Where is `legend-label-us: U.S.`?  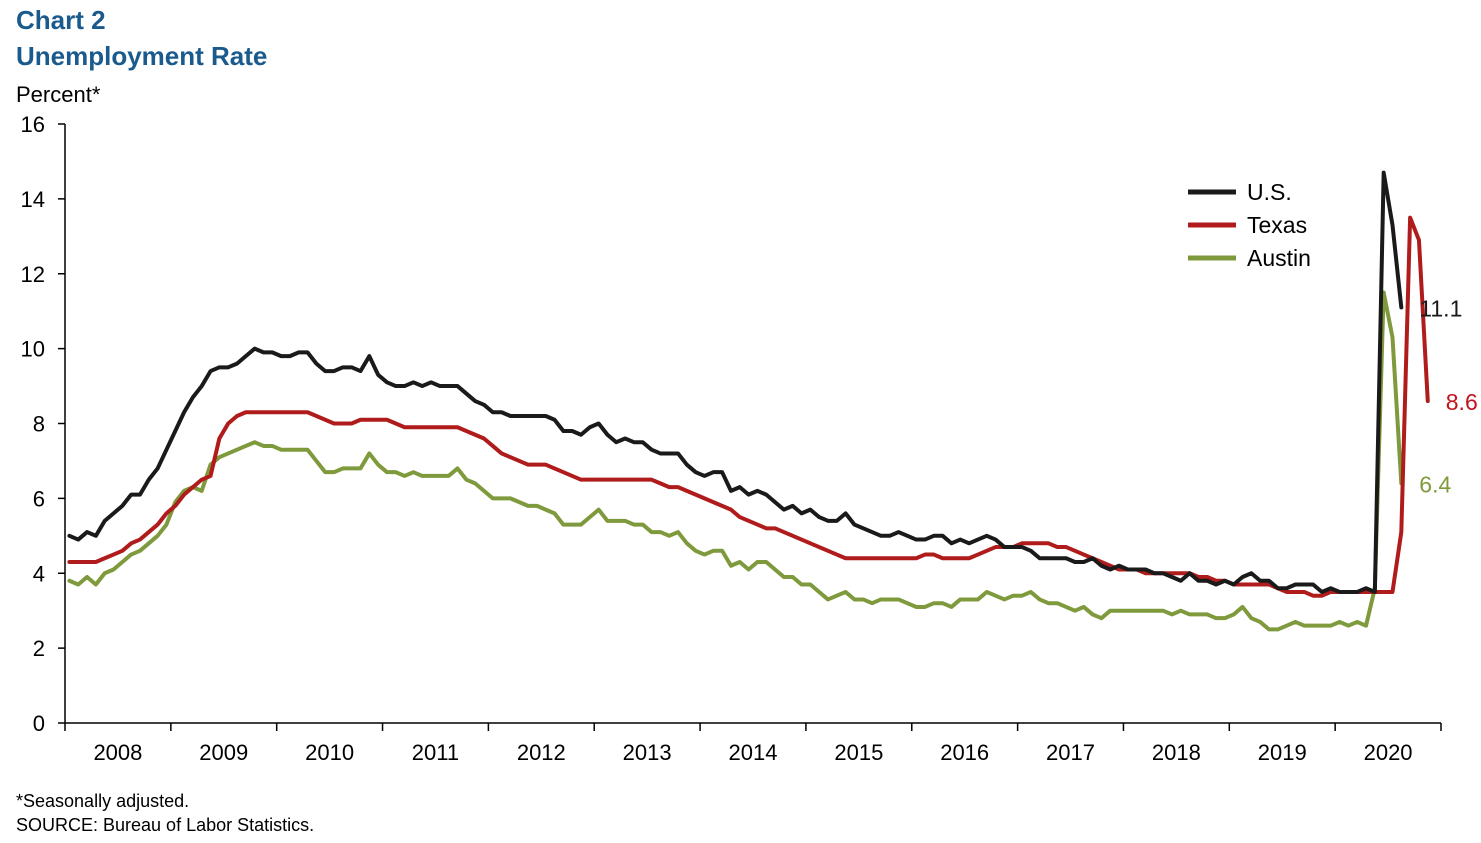
legend-label-us: U.S. is located at coordinates (1269, 192).